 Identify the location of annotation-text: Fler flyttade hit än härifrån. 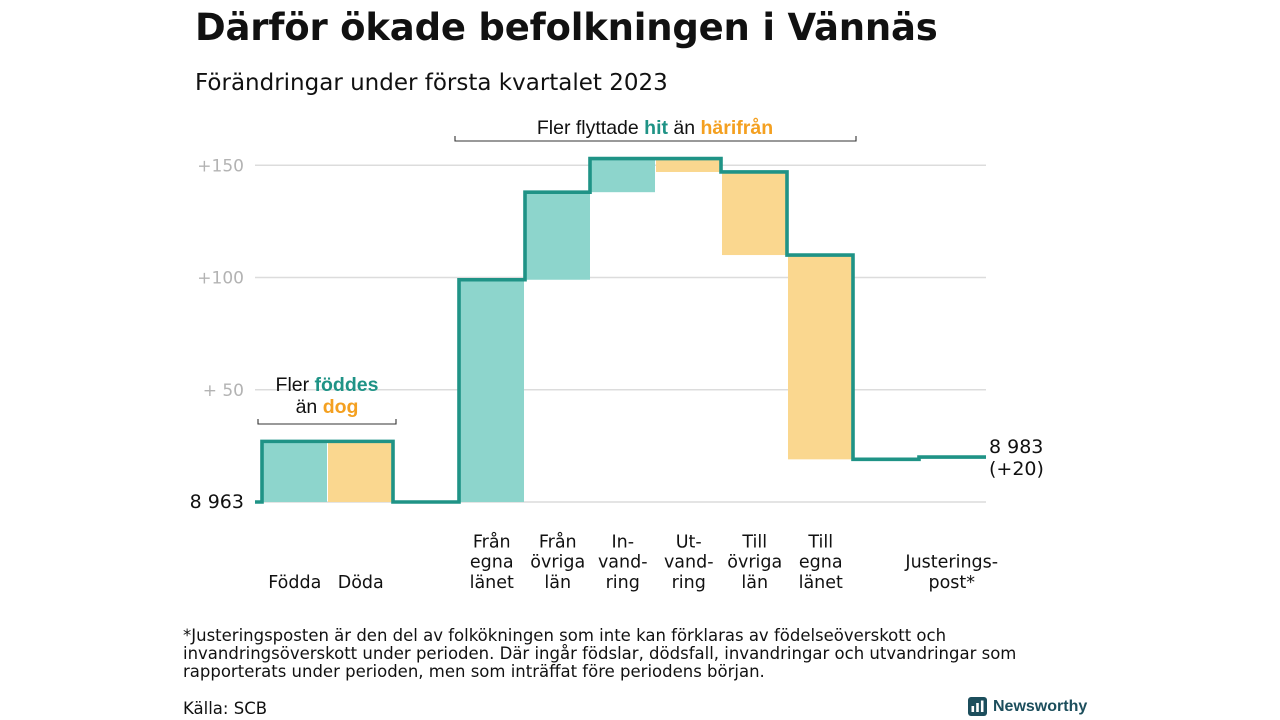
(655, 127).